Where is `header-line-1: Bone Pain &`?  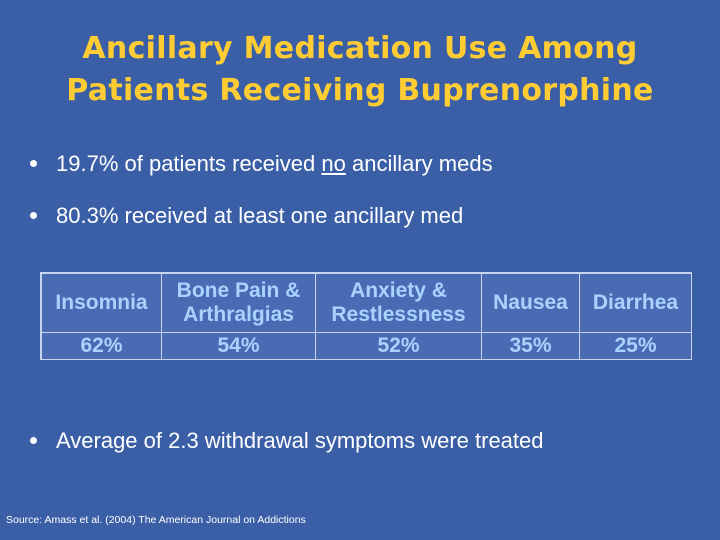 header-line-1: Bone Pain & is located at coordinates (238, 290).